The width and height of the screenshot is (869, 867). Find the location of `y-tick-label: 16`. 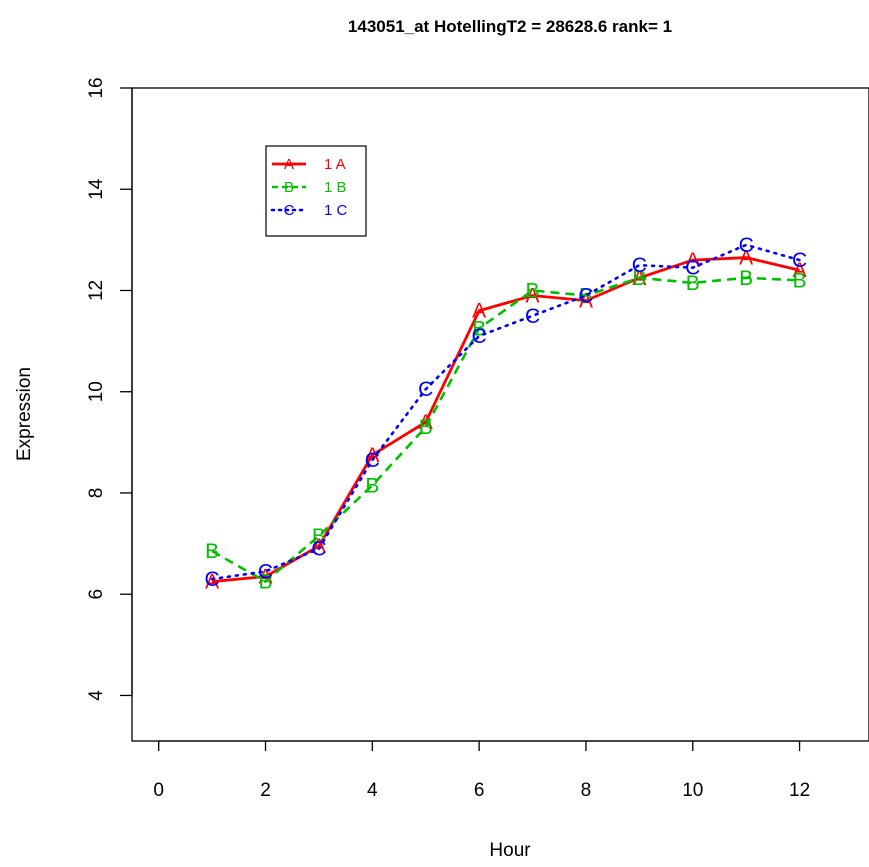

y-tick-label: 16 is located at coordinates (96, 87).